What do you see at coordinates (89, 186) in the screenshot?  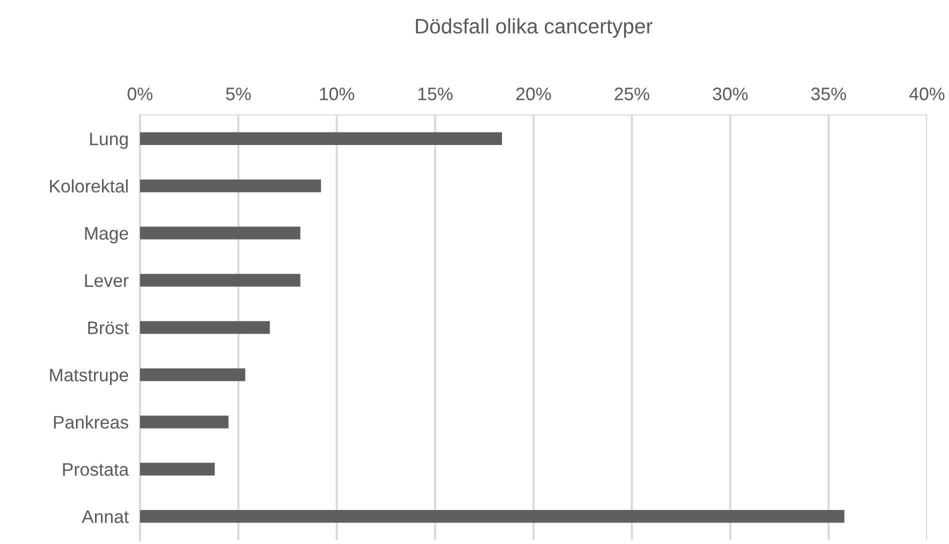 I see `y-tick-label: Kolorektal` at bounding box center [89, 186].